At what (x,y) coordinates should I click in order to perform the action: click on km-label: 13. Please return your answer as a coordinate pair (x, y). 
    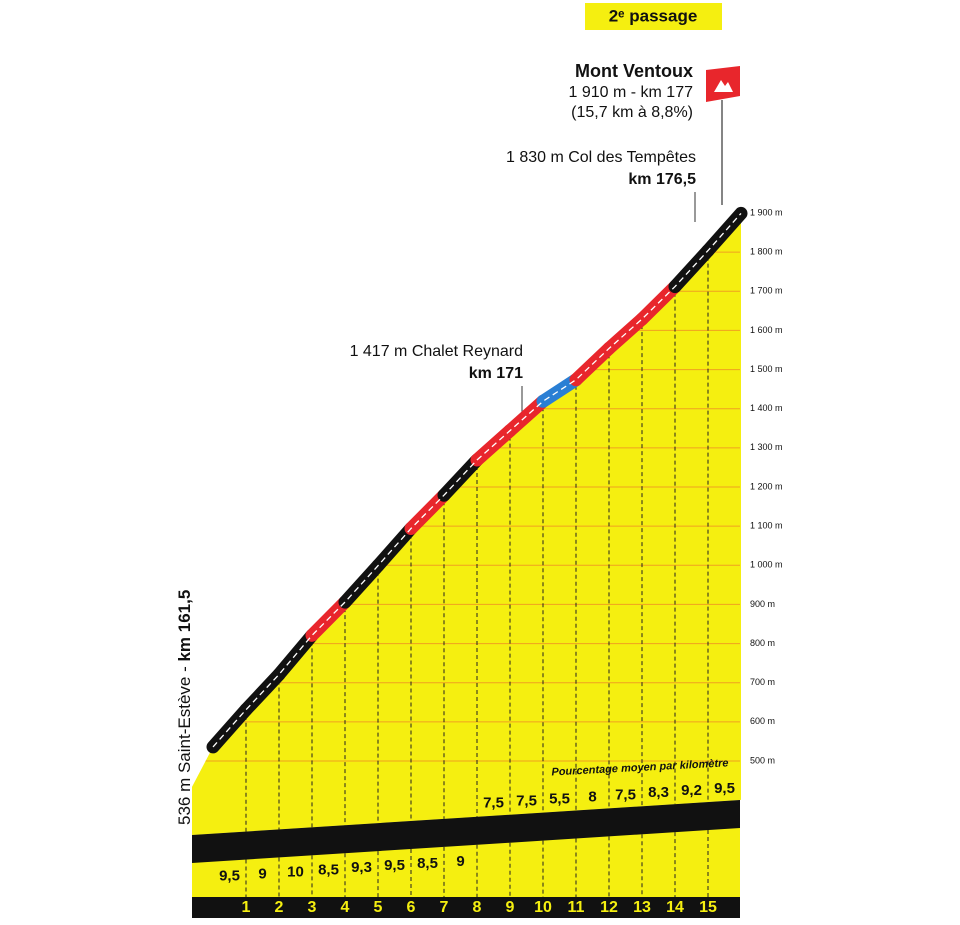
    Looking at the image, I should click on (642, 907).